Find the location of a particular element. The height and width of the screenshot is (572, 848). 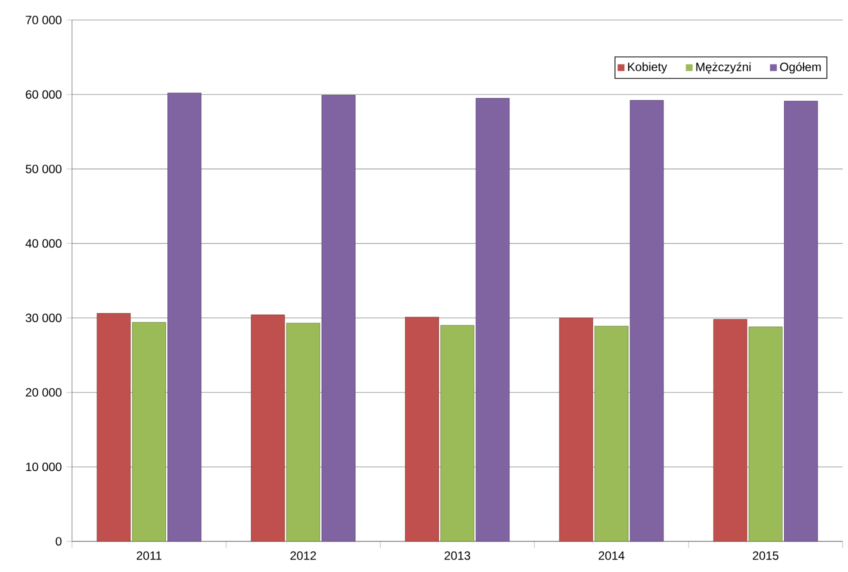

x-tick-label: 2011 is located at coordinates (149, 555).